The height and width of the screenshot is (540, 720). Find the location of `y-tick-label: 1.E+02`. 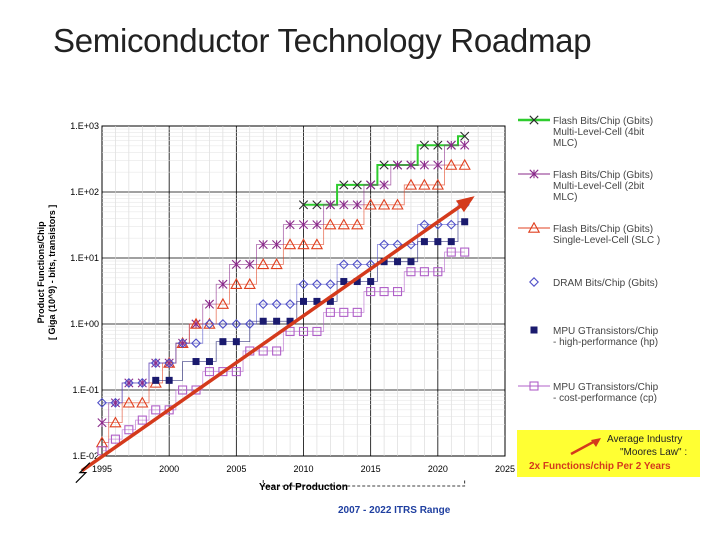

y-tick-label: 1.E+02 is located at coordinates (84, 192).